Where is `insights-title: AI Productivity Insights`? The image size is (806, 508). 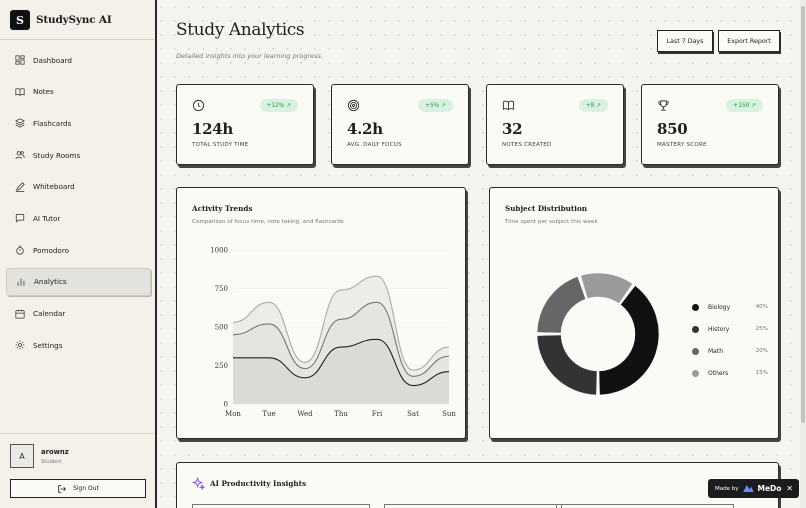
insights-title: AI Productivity Insights is located at coordinates (258, 483).